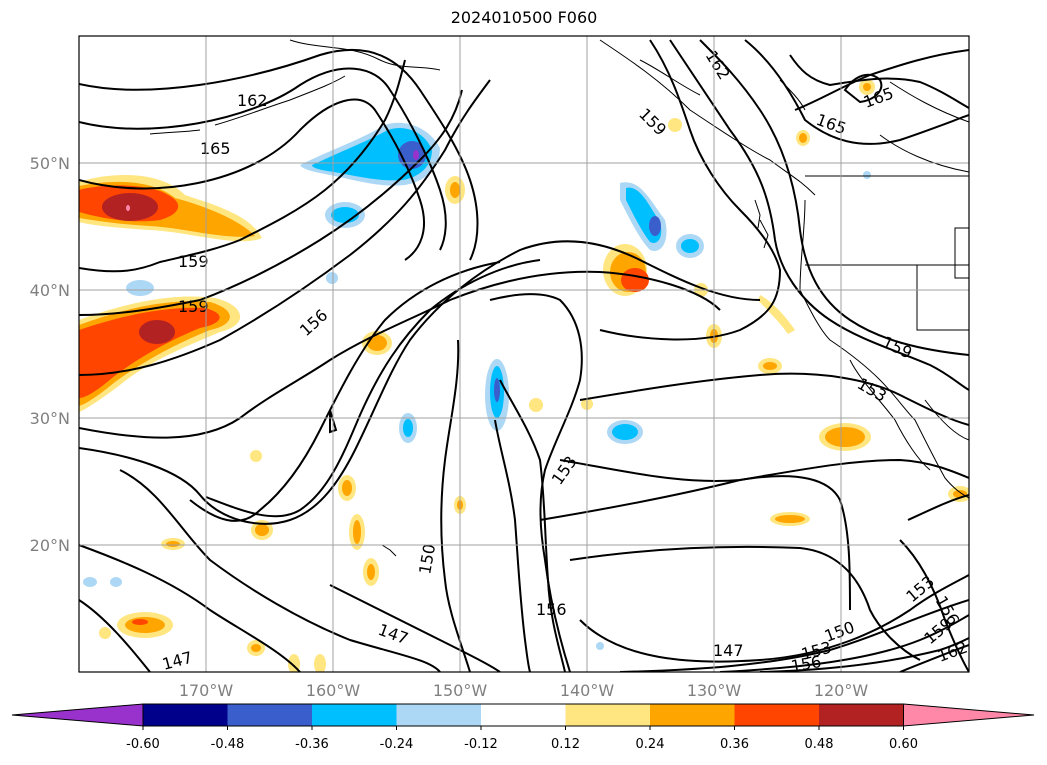 The height and width of the screenshot is (765, 1047). Describe the element at coordinates (587, 690) in the screenshot. I see `lon-label-140w: 140°W` at that location.